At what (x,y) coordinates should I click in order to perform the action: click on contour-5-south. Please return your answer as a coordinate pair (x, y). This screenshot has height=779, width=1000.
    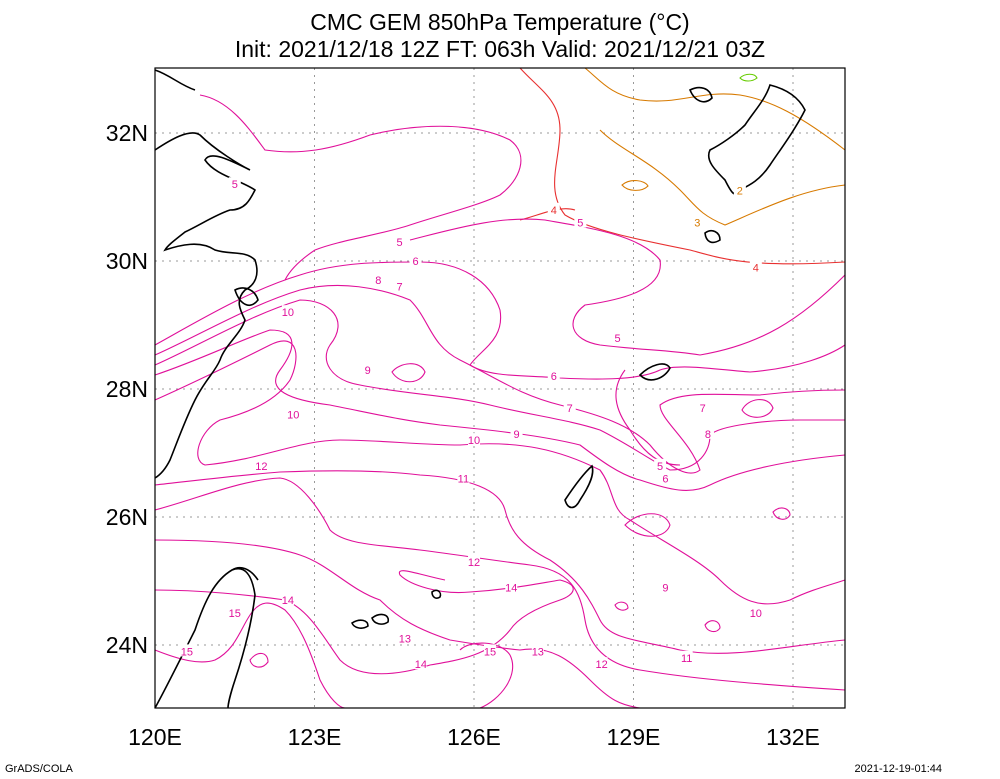
    Looking at the image, I should click on (648, 417).